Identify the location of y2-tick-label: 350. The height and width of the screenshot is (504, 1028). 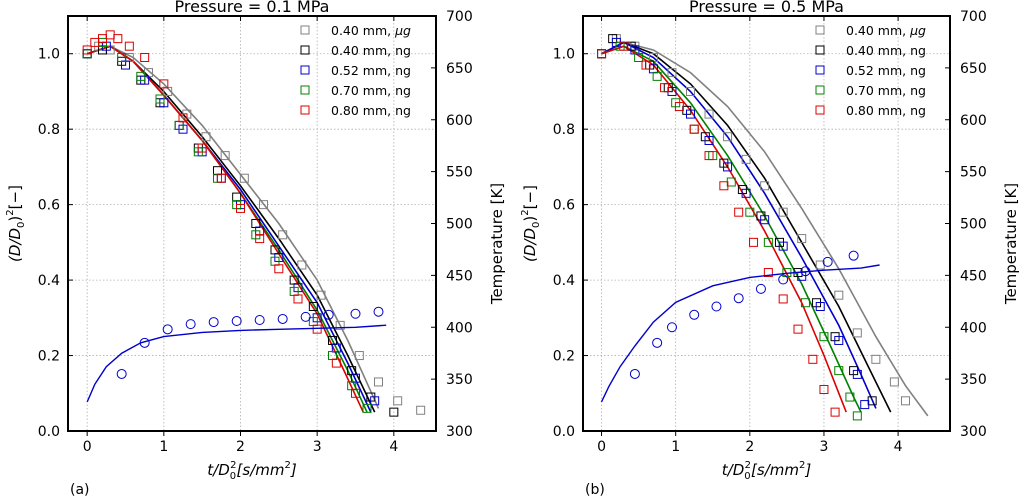
(459, 380).